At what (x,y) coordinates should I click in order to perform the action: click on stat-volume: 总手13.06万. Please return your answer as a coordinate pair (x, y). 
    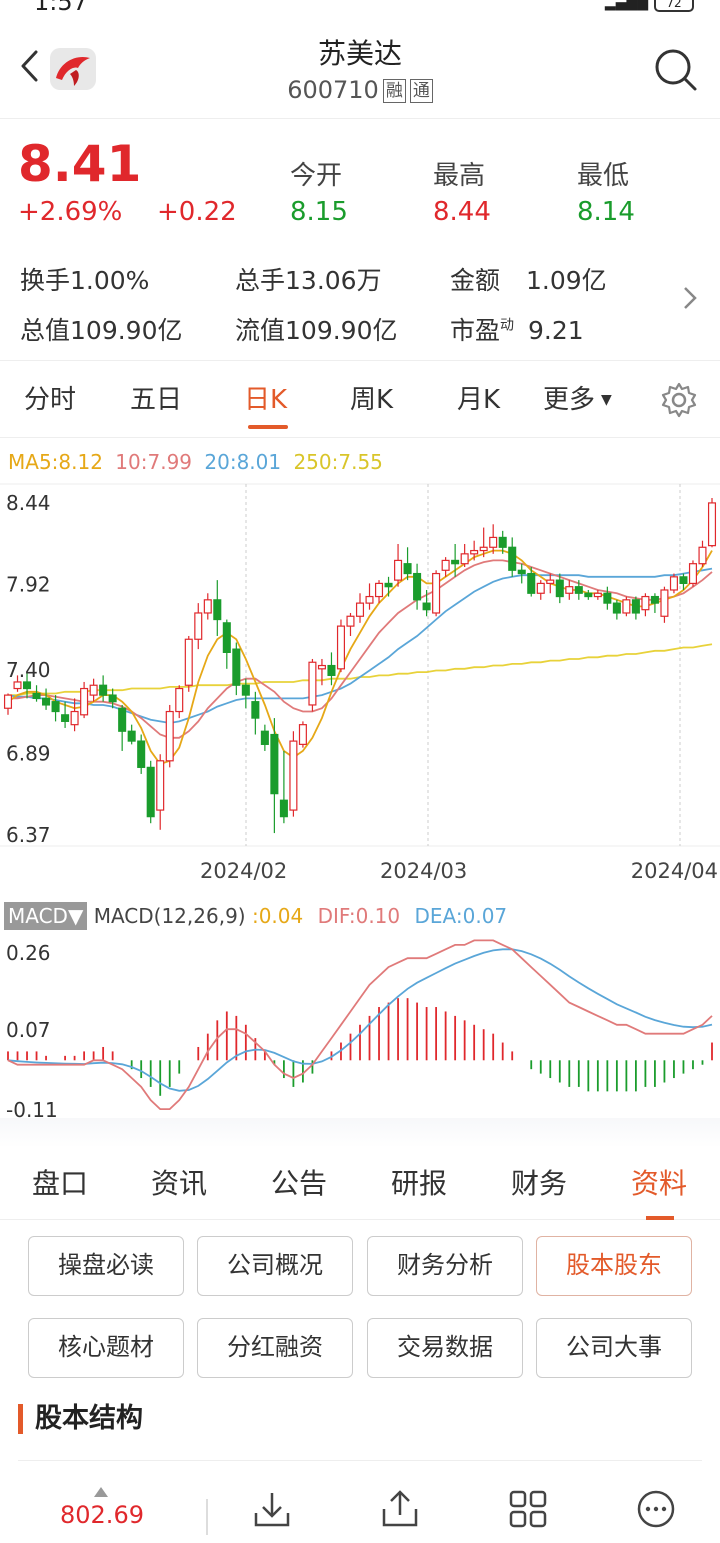
    Looking at the image, I should click on (308, 280).